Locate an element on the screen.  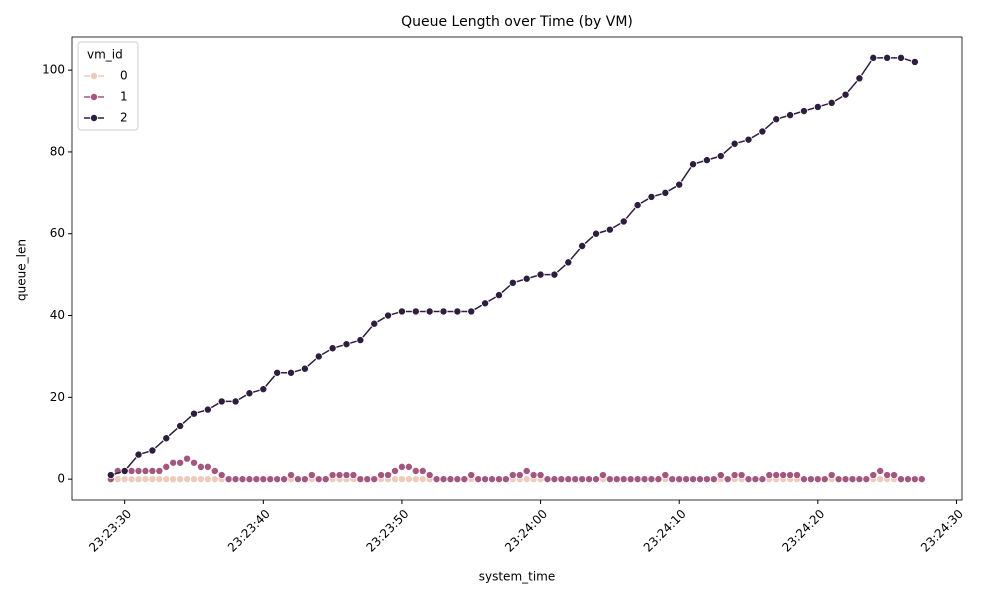
y-tick-label: 60 is located at coordinates (57, 233).